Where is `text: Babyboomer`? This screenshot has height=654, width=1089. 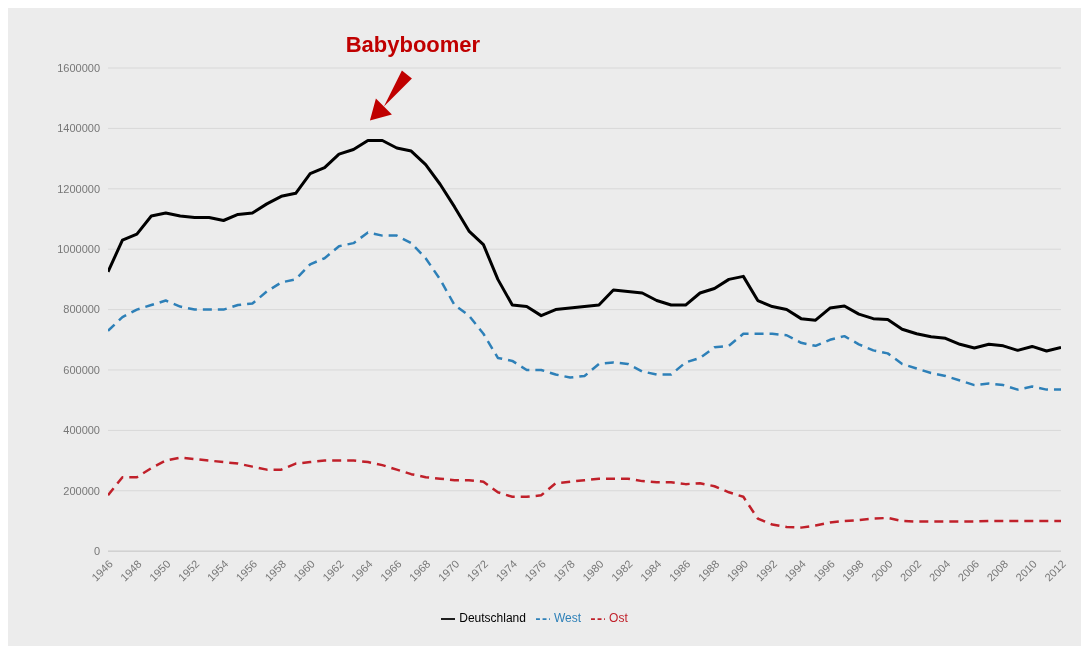
text: Babyboomer is located at coordinates (413, 45).